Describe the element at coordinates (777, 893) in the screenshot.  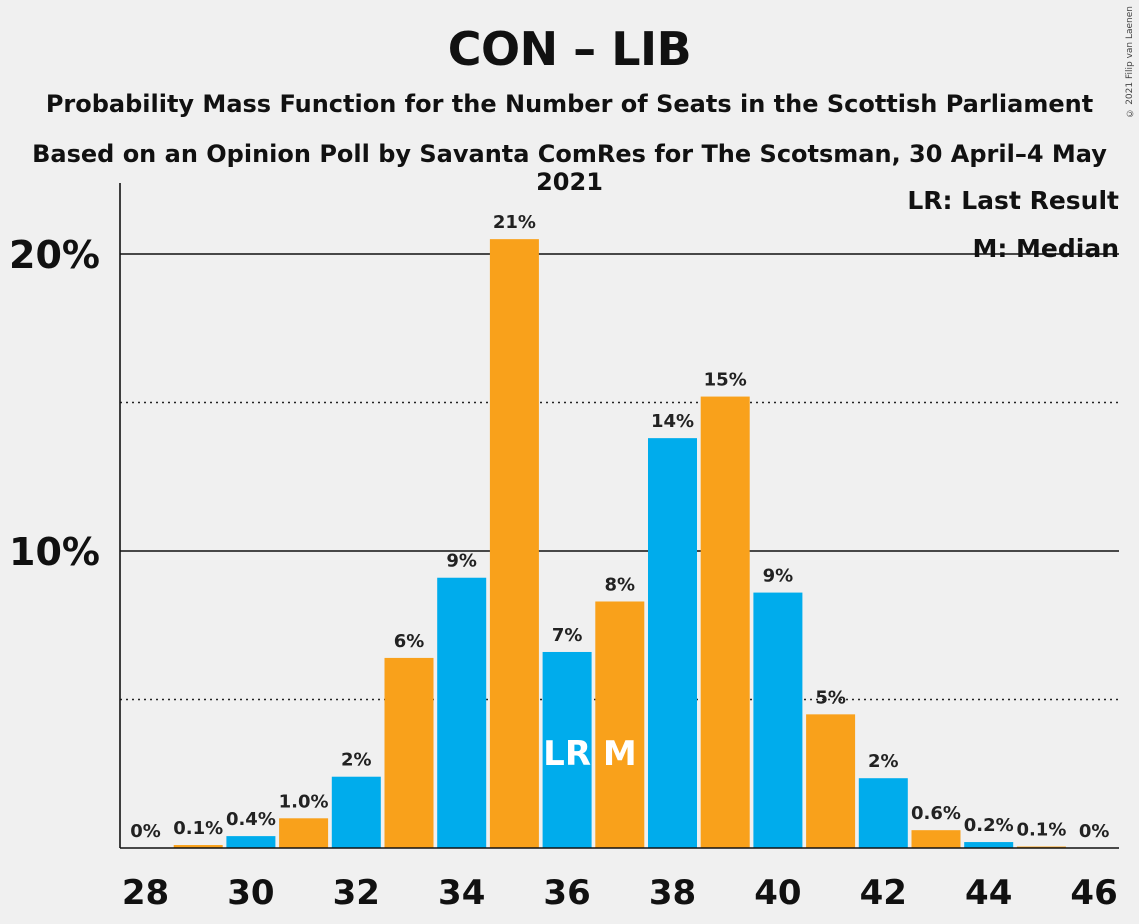
I see `x-tick-label: 40` at that location.